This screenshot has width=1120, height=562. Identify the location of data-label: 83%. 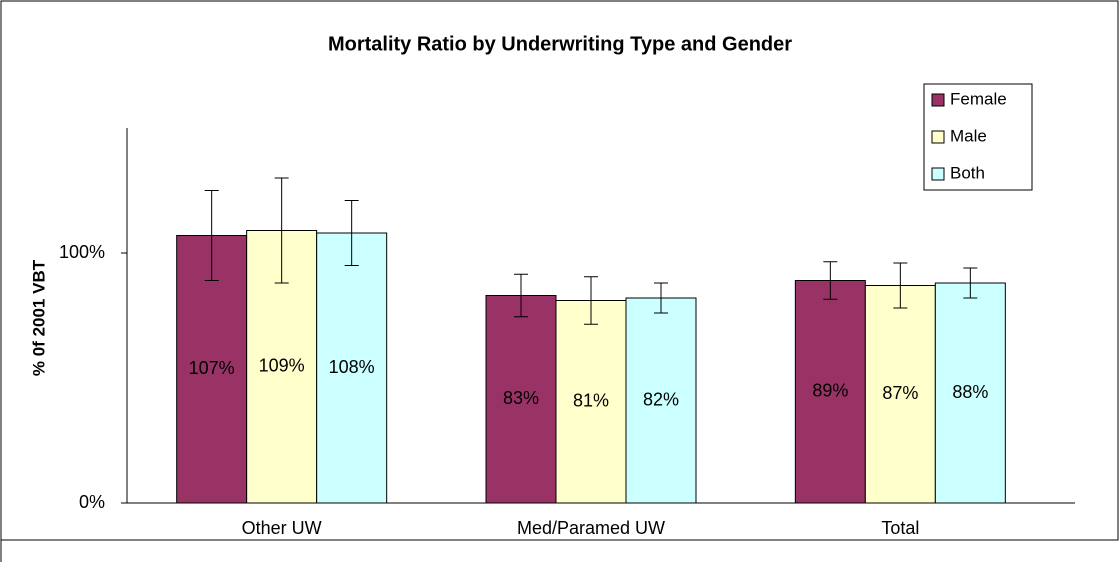
(521, 398).